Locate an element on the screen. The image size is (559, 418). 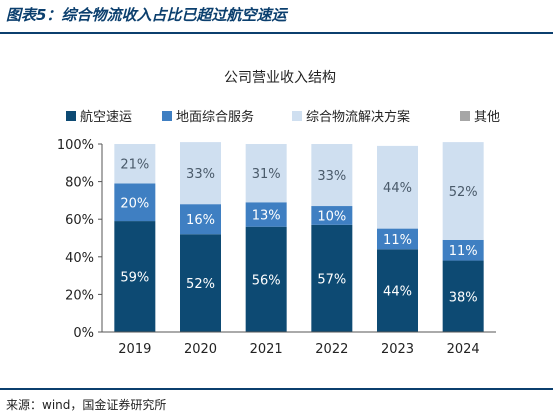
data-label-3-2: 33% is located at coordinates (331, 176).